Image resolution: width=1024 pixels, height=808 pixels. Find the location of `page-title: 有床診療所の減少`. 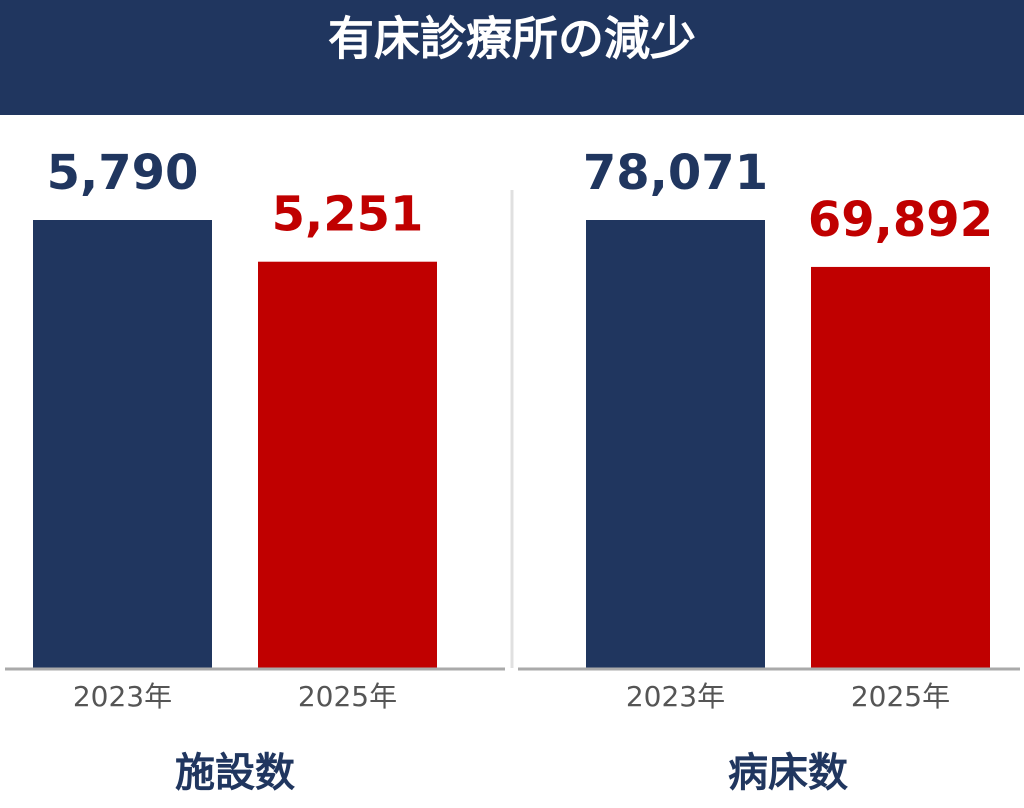

page-title: 有床診療所の減少 is located at coordinates (512, 39).